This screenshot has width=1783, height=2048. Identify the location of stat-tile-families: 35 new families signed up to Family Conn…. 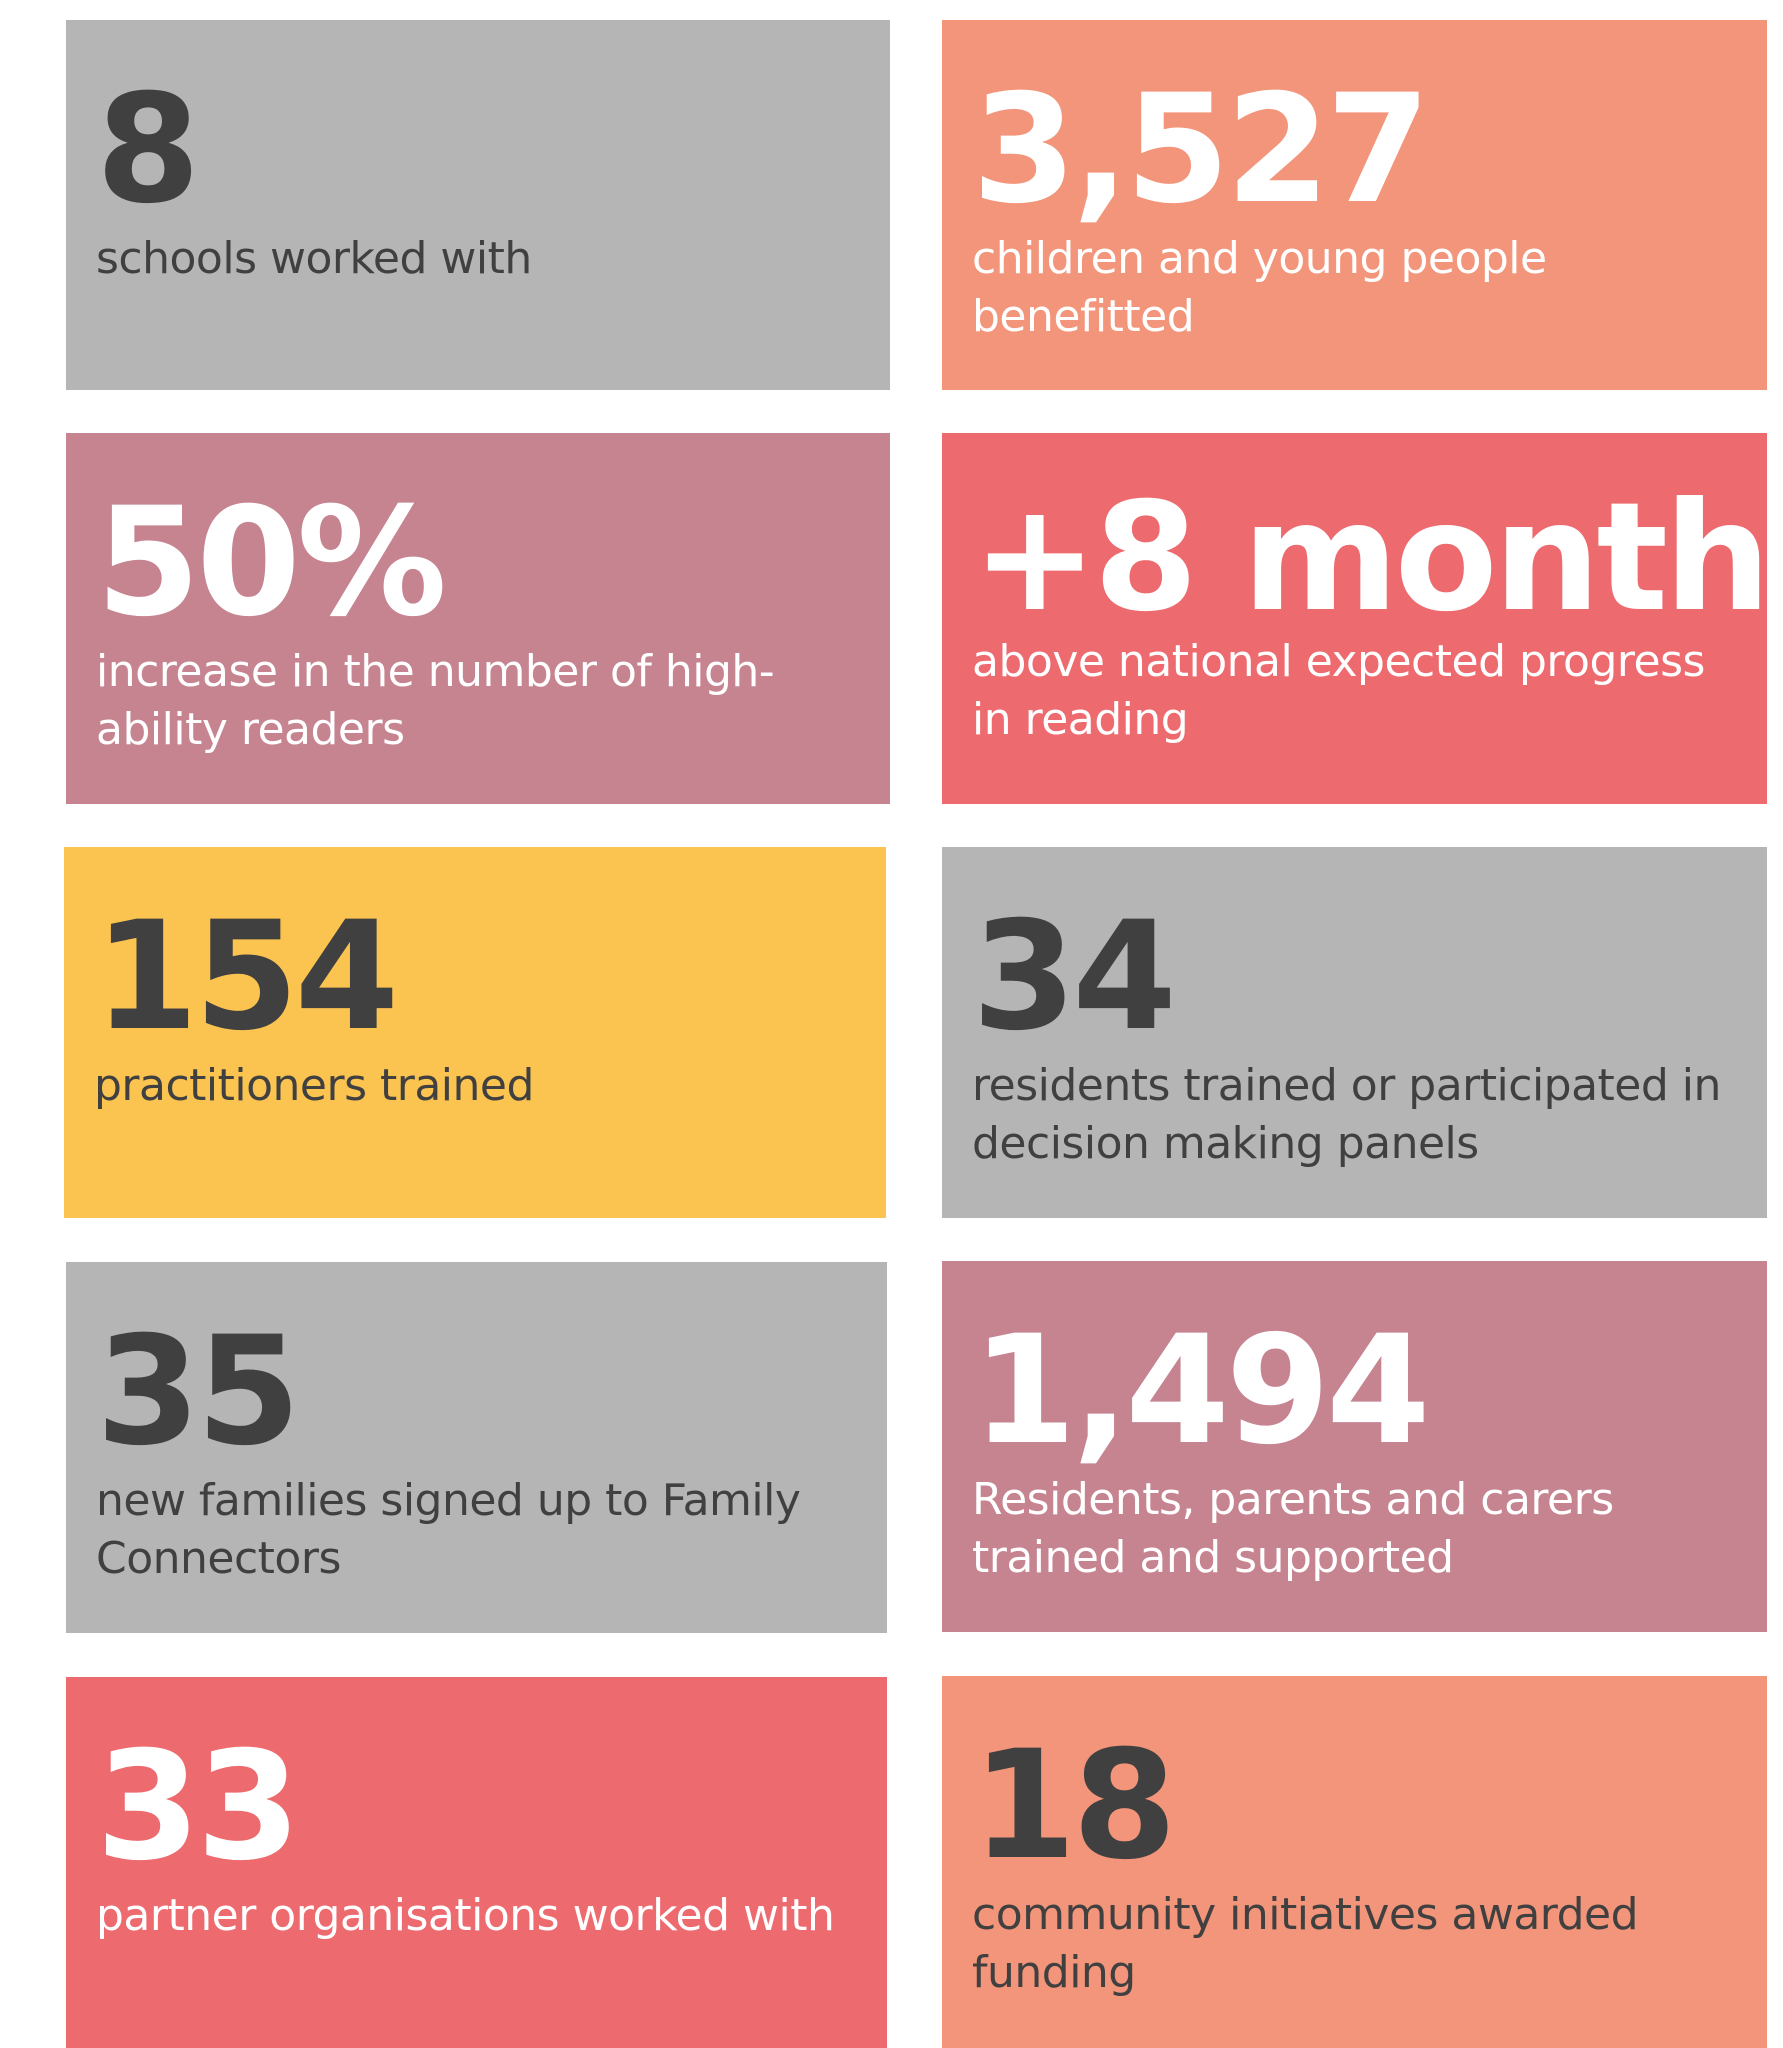
(476, 1447).